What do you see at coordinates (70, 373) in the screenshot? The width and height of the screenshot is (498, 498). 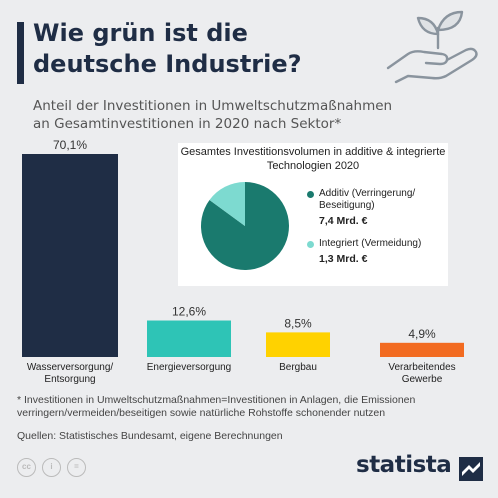 I see `category-label-wasserversorgung-entsorgung: Wasserversorgung/Entsorgung` at bounding box center [70, 373].